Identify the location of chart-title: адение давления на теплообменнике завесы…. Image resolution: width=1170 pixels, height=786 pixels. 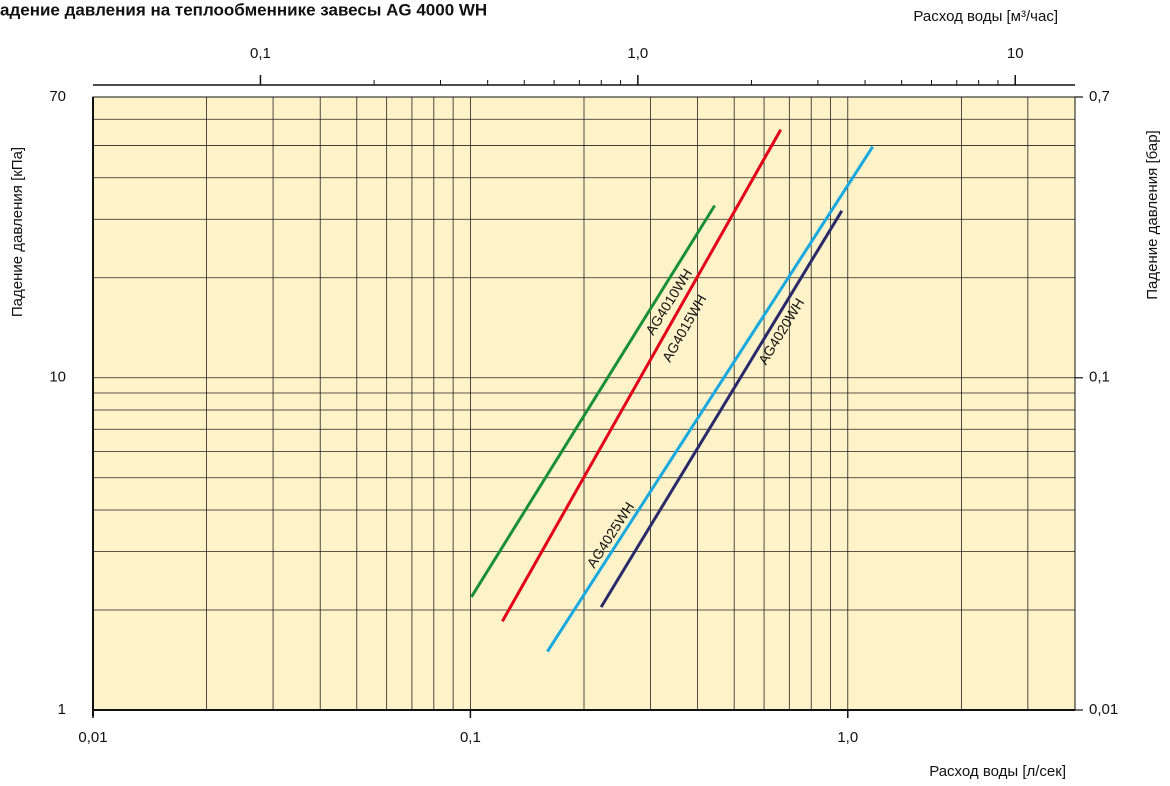
(243, 9).